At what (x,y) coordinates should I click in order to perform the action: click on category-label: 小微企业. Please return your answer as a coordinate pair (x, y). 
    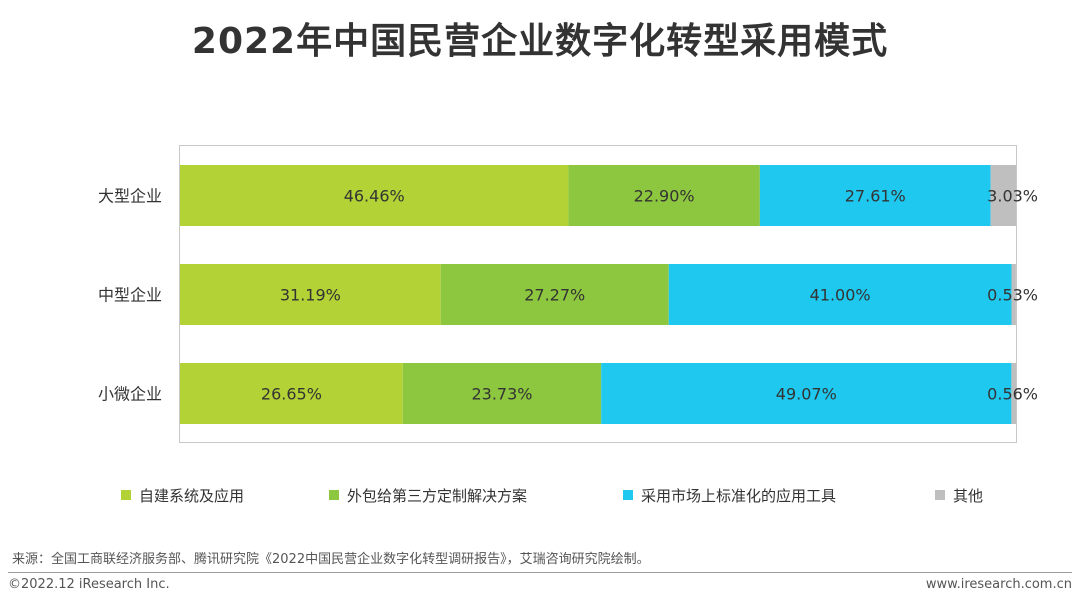
    Looking at the image, I should click on (130, 394).